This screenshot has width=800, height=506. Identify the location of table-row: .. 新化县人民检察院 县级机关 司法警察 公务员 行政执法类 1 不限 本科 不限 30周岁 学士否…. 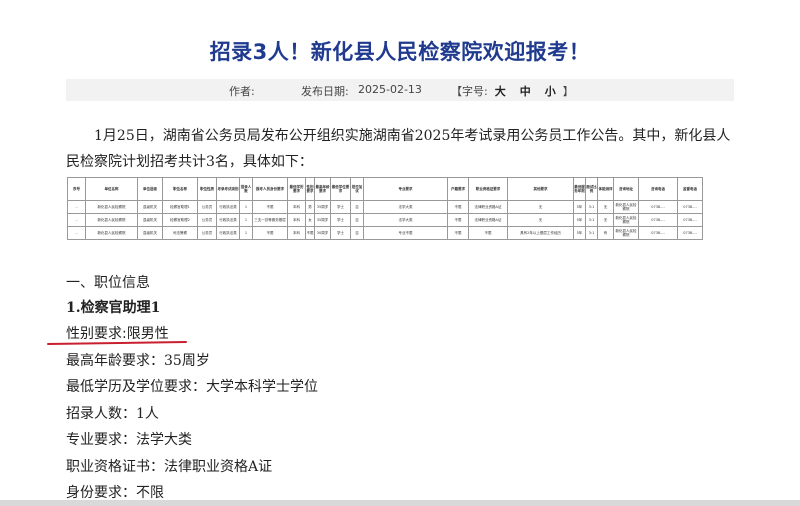
(396, 233).